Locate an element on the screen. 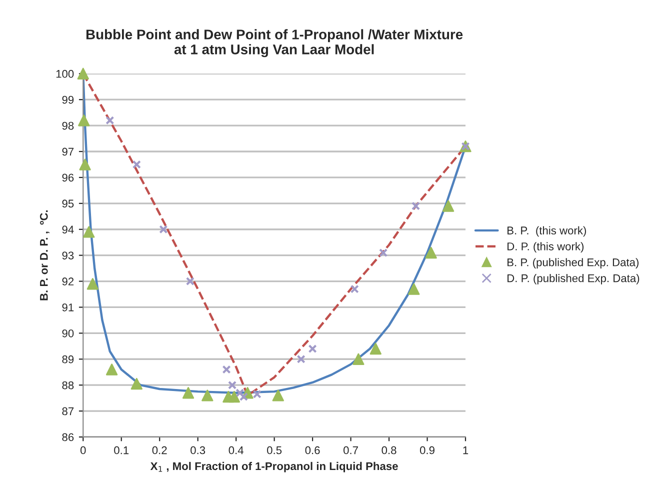 Image resolution: width=665 pixels, height=491 pixels. x-tick-label: 0 is located at coordinates (83, 450).